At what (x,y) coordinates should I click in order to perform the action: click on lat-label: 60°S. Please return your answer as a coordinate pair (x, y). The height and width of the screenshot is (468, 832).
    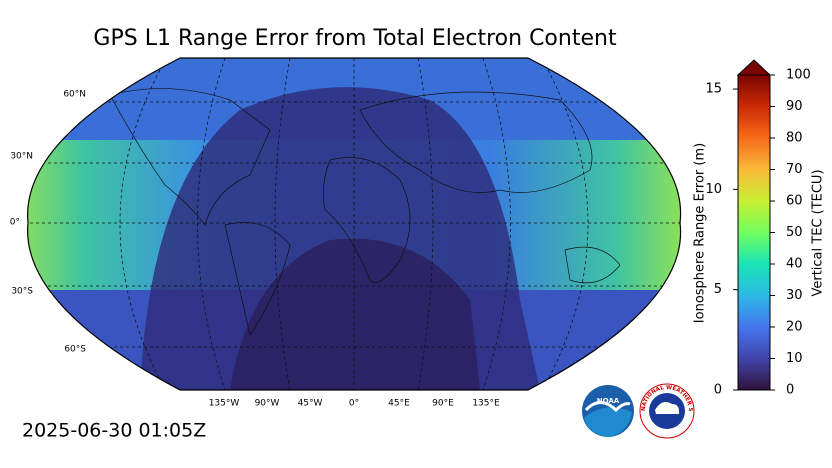
    Looking at the image, I should click on (75, 350).